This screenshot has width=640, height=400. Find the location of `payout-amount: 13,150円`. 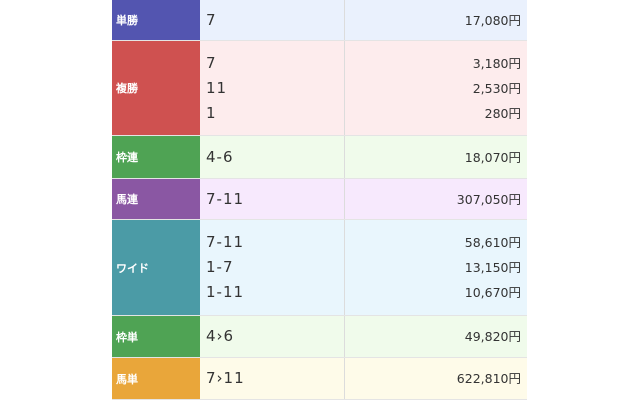

payout-amount: 13,150円 is located at coordinates (492, 267).